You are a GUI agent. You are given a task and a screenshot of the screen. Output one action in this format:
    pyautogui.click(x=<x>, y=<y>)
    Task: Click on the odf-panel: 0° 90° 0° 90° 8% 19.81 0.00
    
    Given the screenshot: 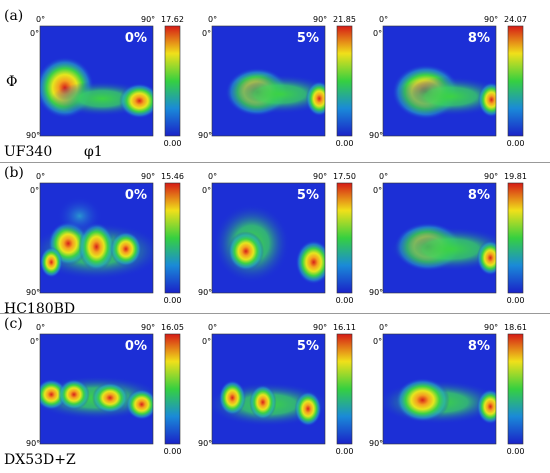 What is the action you would take?
    pyautogui.click(x=448, y=238)
    